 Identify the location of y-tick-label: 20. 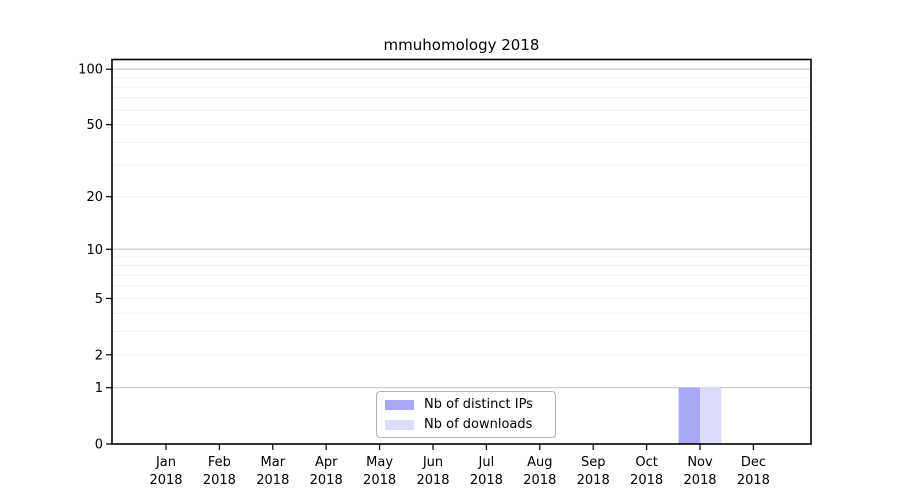
(94, 197).